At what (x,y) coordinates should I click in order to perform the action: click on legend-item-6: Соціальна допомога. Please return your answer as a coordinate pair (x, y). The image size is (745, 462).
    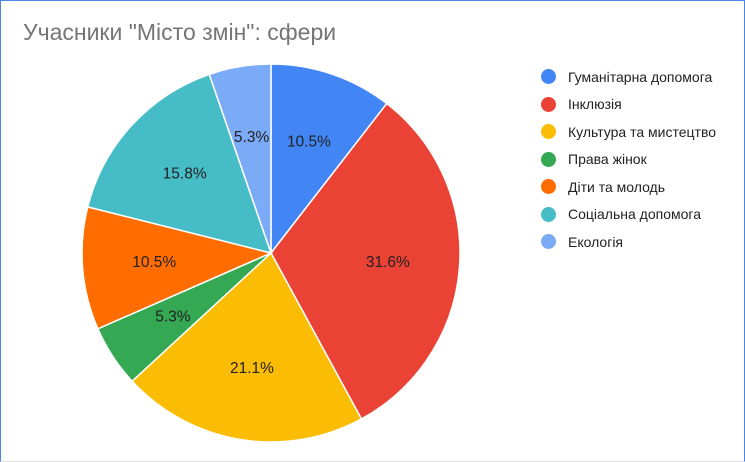
    Looking at the image, I should click on (628, 215).